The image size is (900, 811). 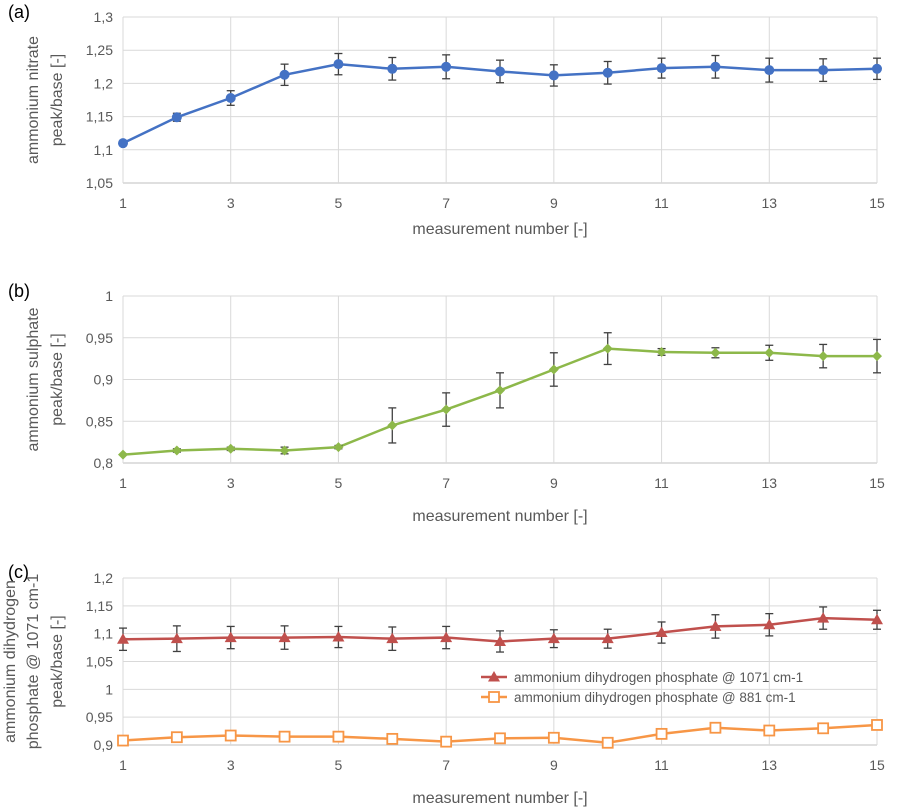 I want to click on y-tick-label: 1,3, so click(x=104, y=17).